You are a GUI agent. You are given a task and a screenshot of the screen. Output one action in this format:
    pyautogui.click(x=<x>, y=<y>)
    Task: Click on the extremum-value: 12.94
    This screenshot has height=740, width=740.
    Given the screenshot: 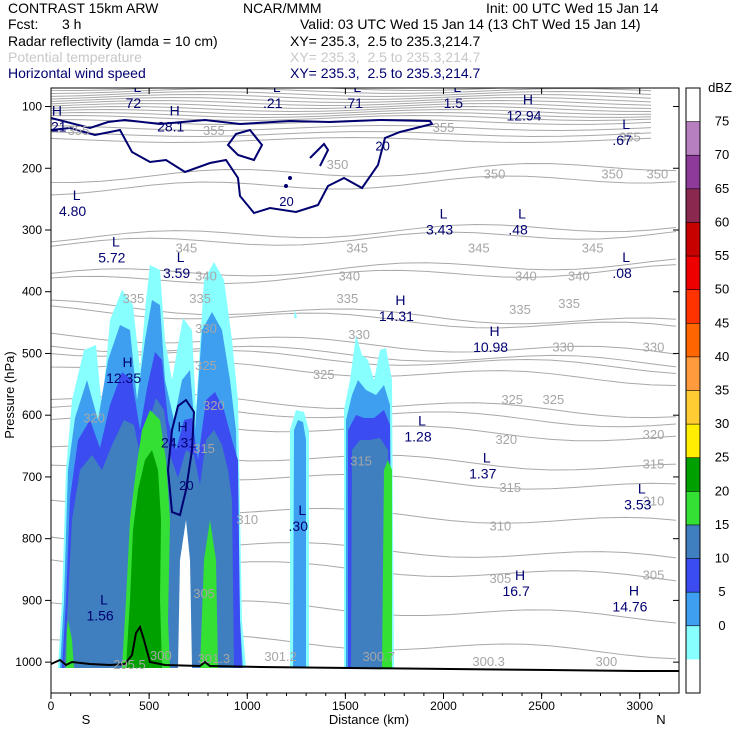 What is the action you would take?
    pyautogui.click(x=523, y=116)
    